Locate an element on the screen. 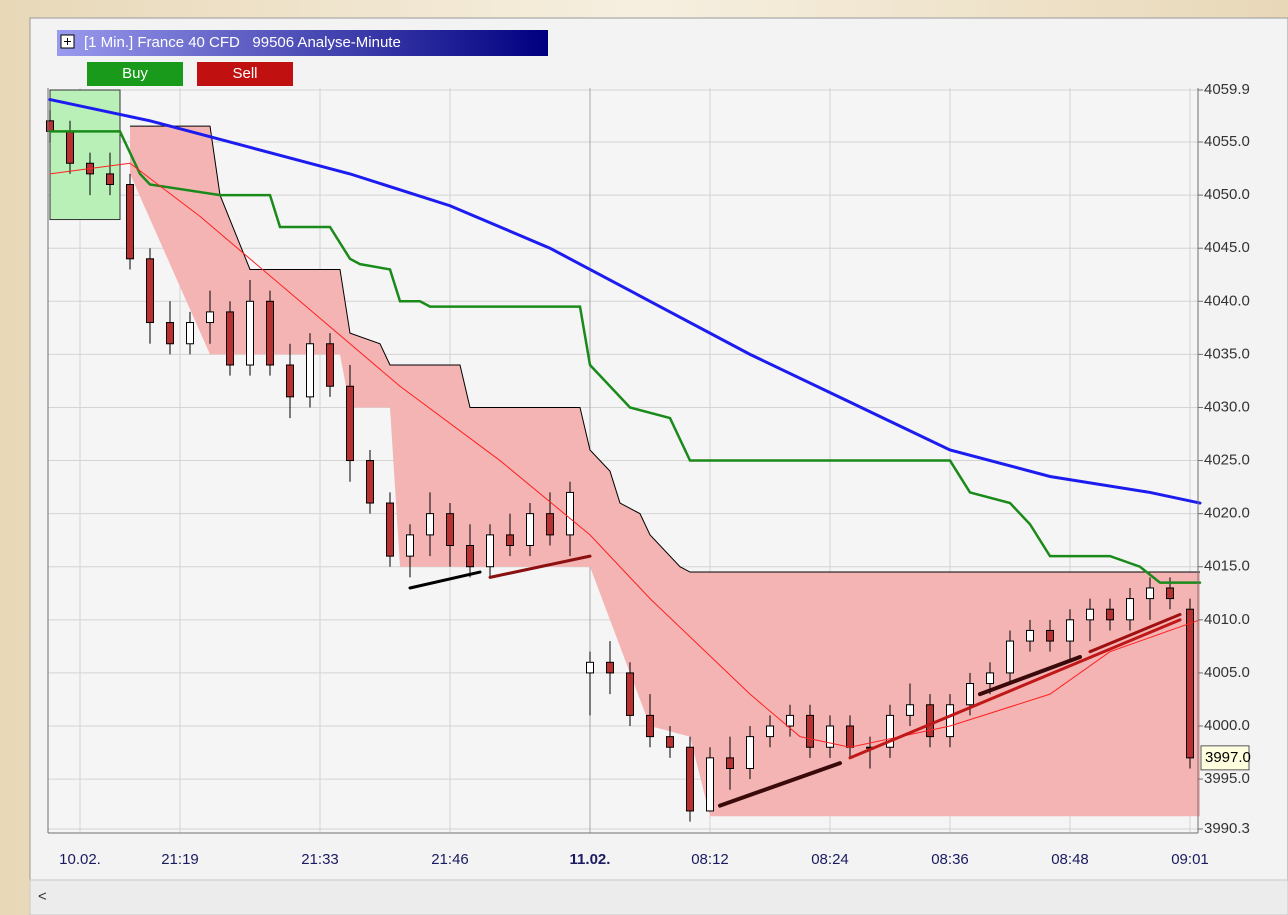  x-tick-label: 21:19 is located at coordinates (180, 859).